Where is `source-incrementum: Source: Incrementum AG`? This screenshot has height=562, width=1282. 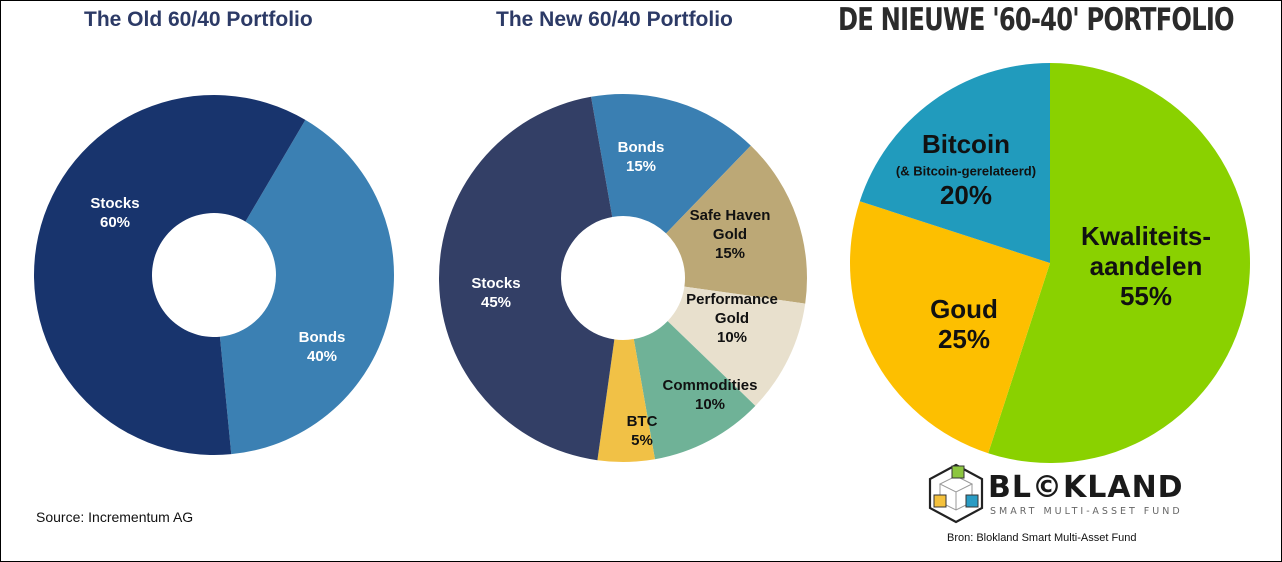
source-incrementum: Source: Incrementum AG is located at coordinates (115, 517).